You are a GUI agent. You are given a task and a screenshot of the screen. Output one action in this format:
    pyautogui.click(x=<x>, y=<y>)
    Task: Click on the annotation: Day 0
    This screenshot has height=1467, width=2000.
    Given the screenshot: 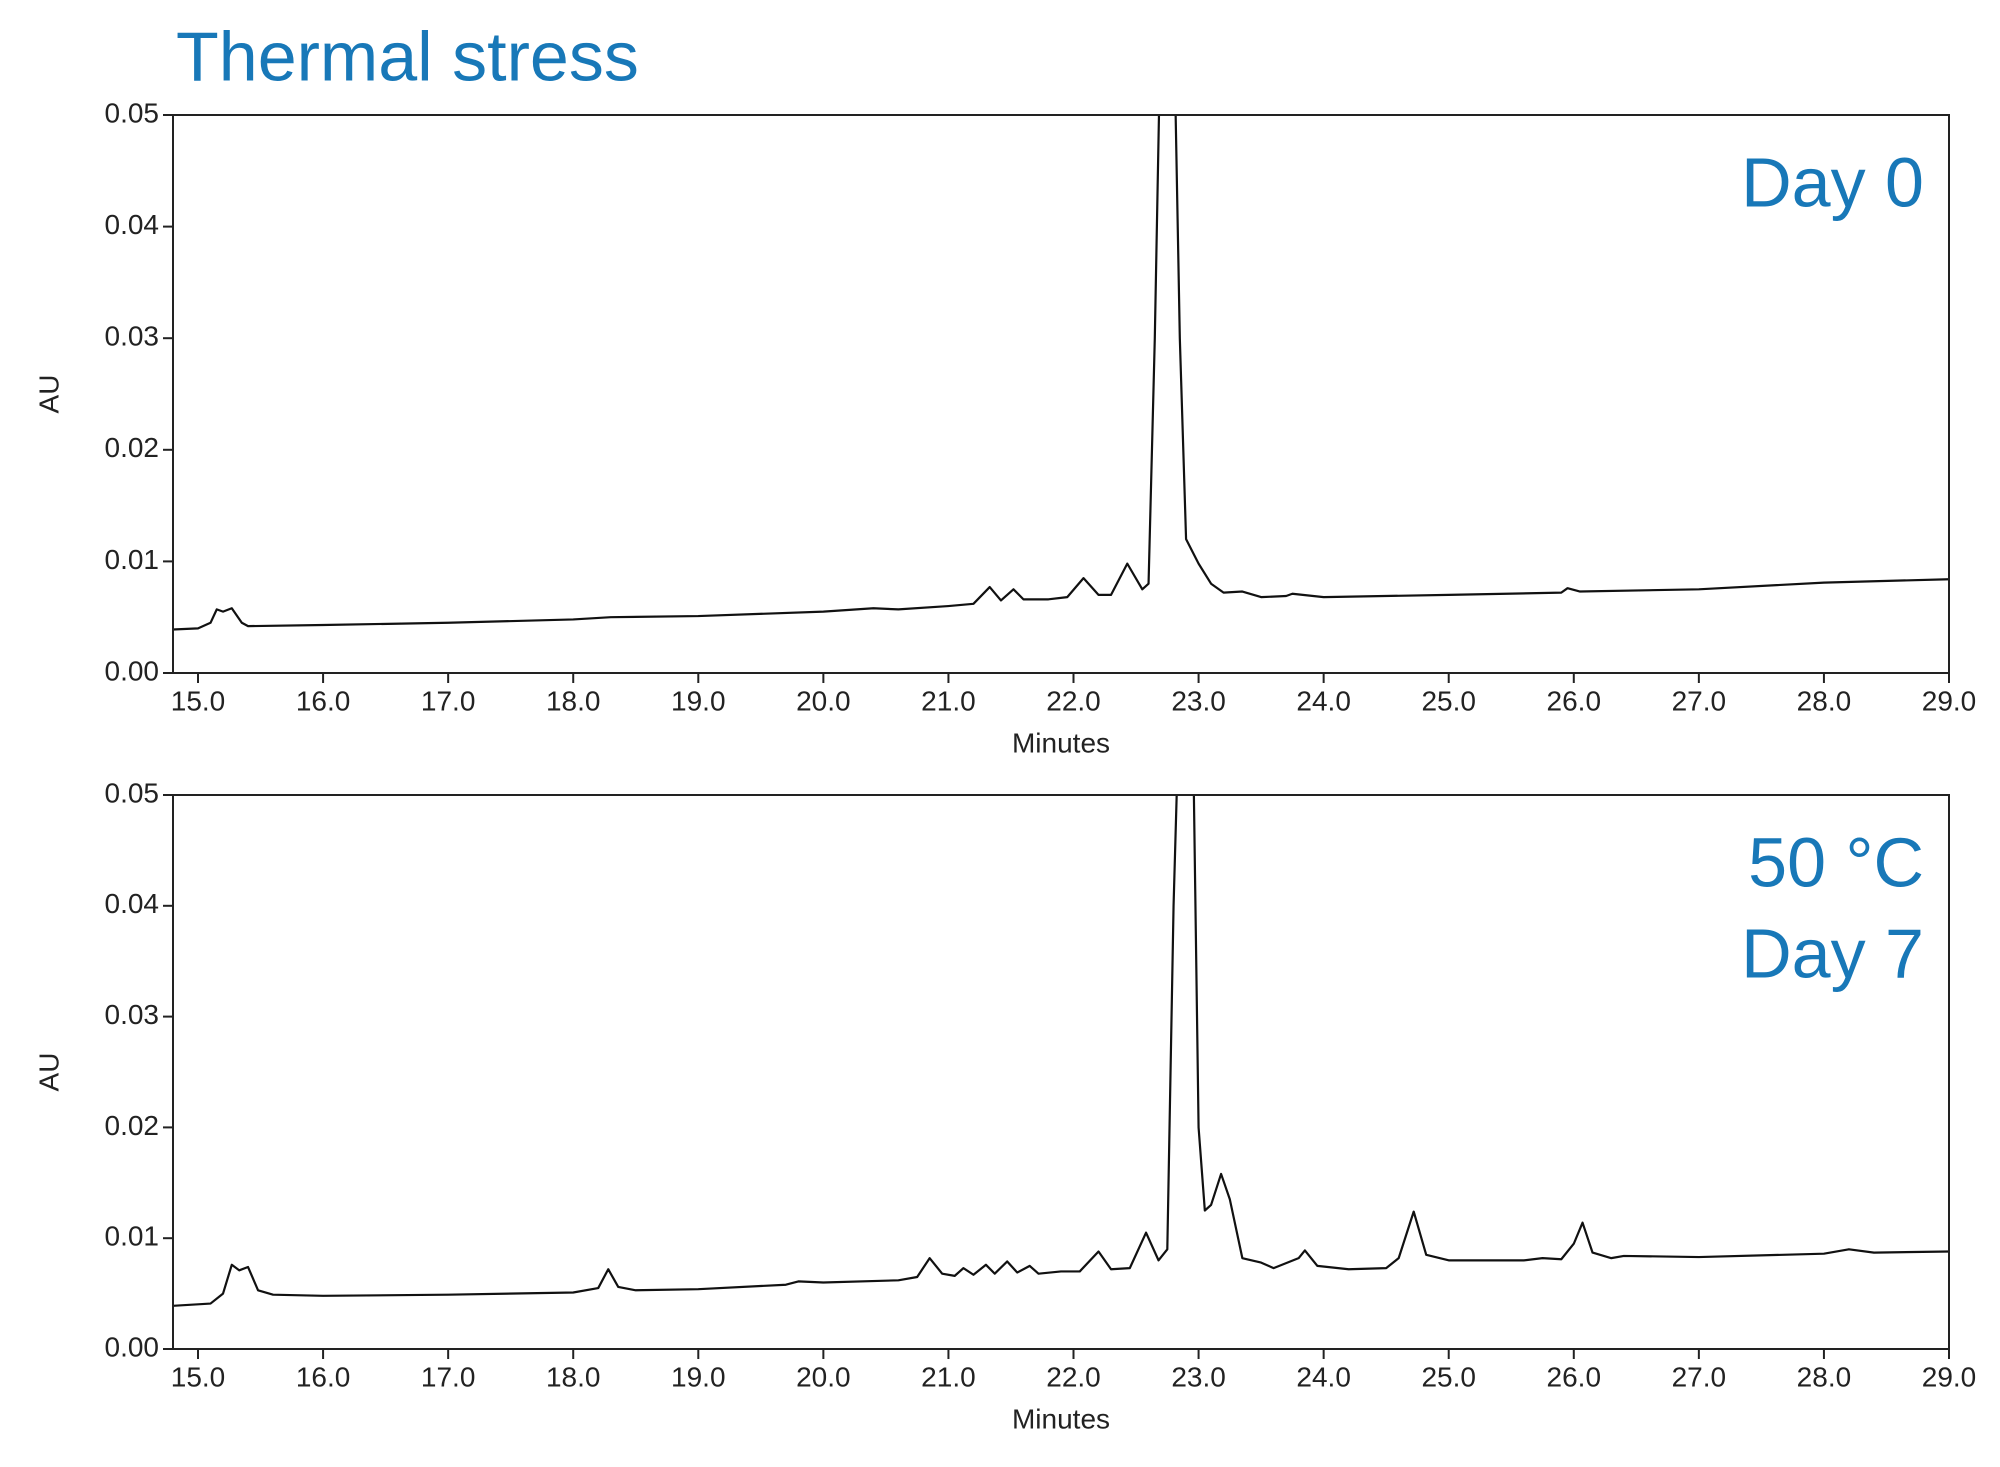 What is the action you would take?
    pyautogui.click(x=1832, y=182)
    